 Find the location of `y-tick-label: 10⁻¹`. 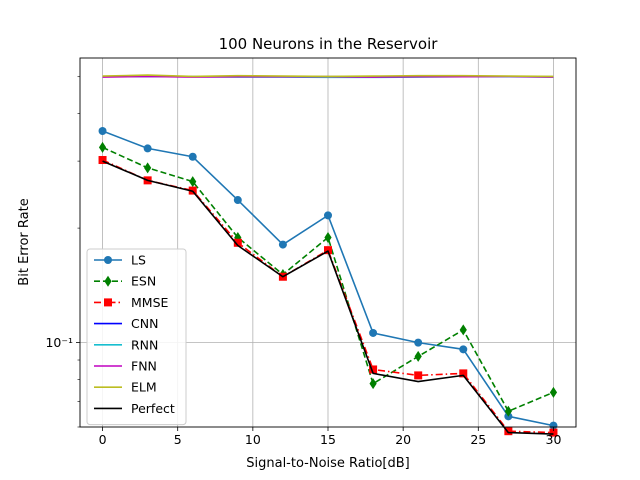

y-tick-label: 10⁻¹ is located at coordinates (59, 342).